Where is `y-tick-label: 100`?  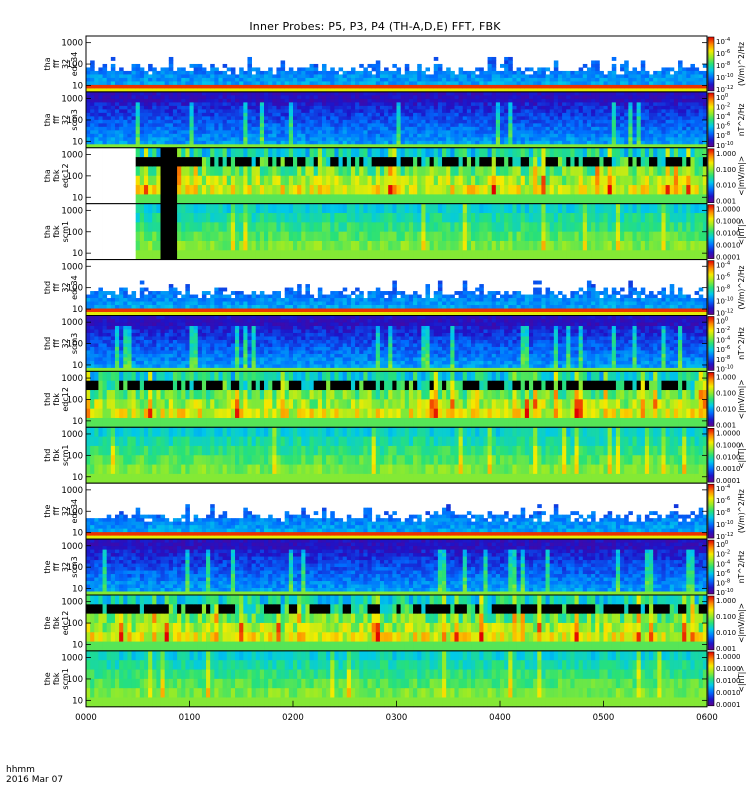 y-tick-label: 100 is located at coordinates (75, 65).